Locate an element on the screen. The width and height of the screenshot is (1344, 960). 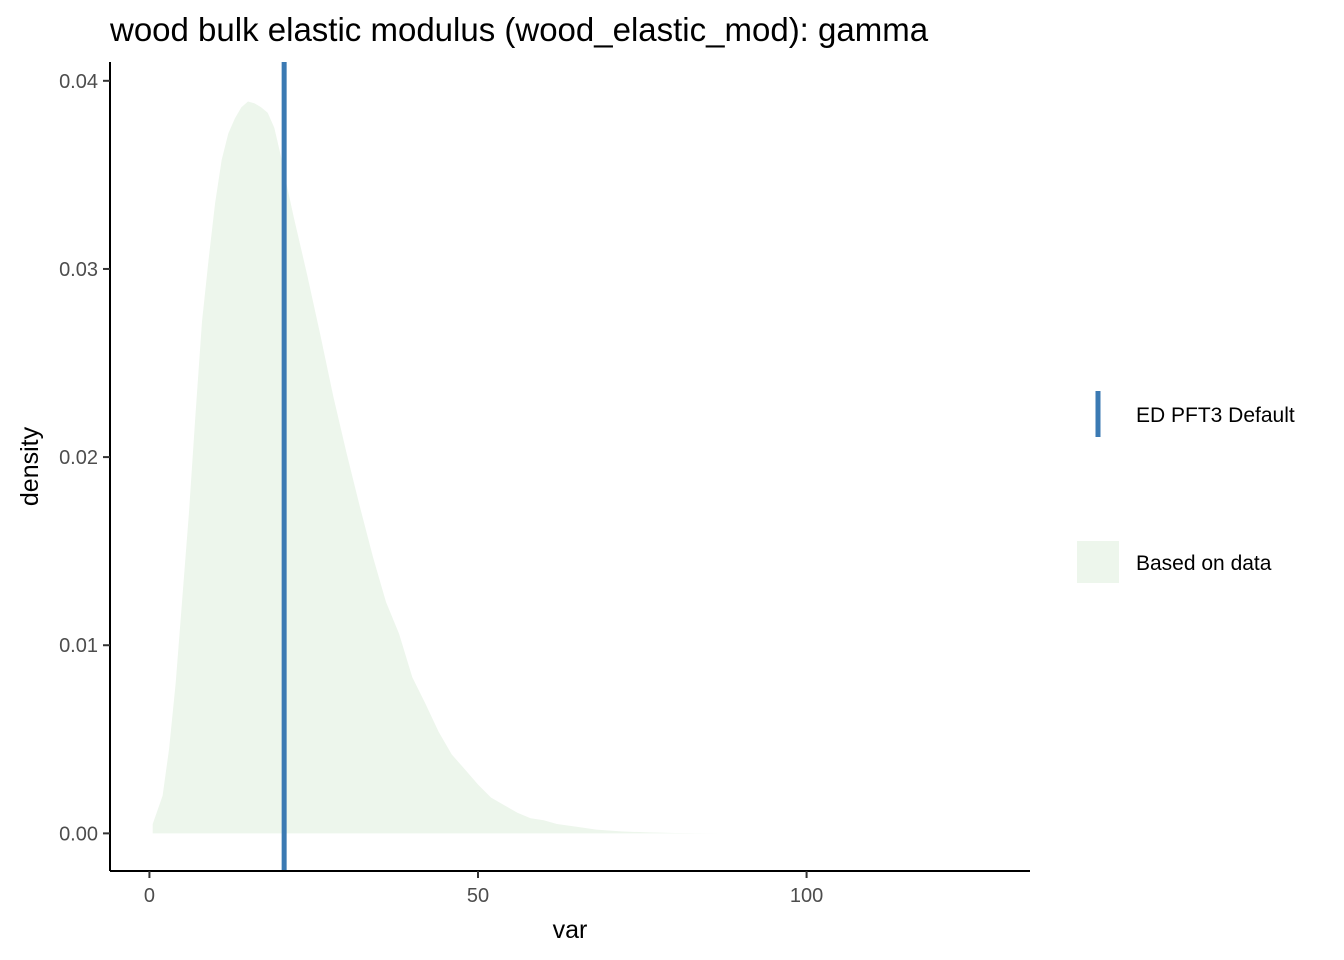
y-axis: 0.00 0.01 0.02 0.03 0.04 is located at coordinates (85, 466).